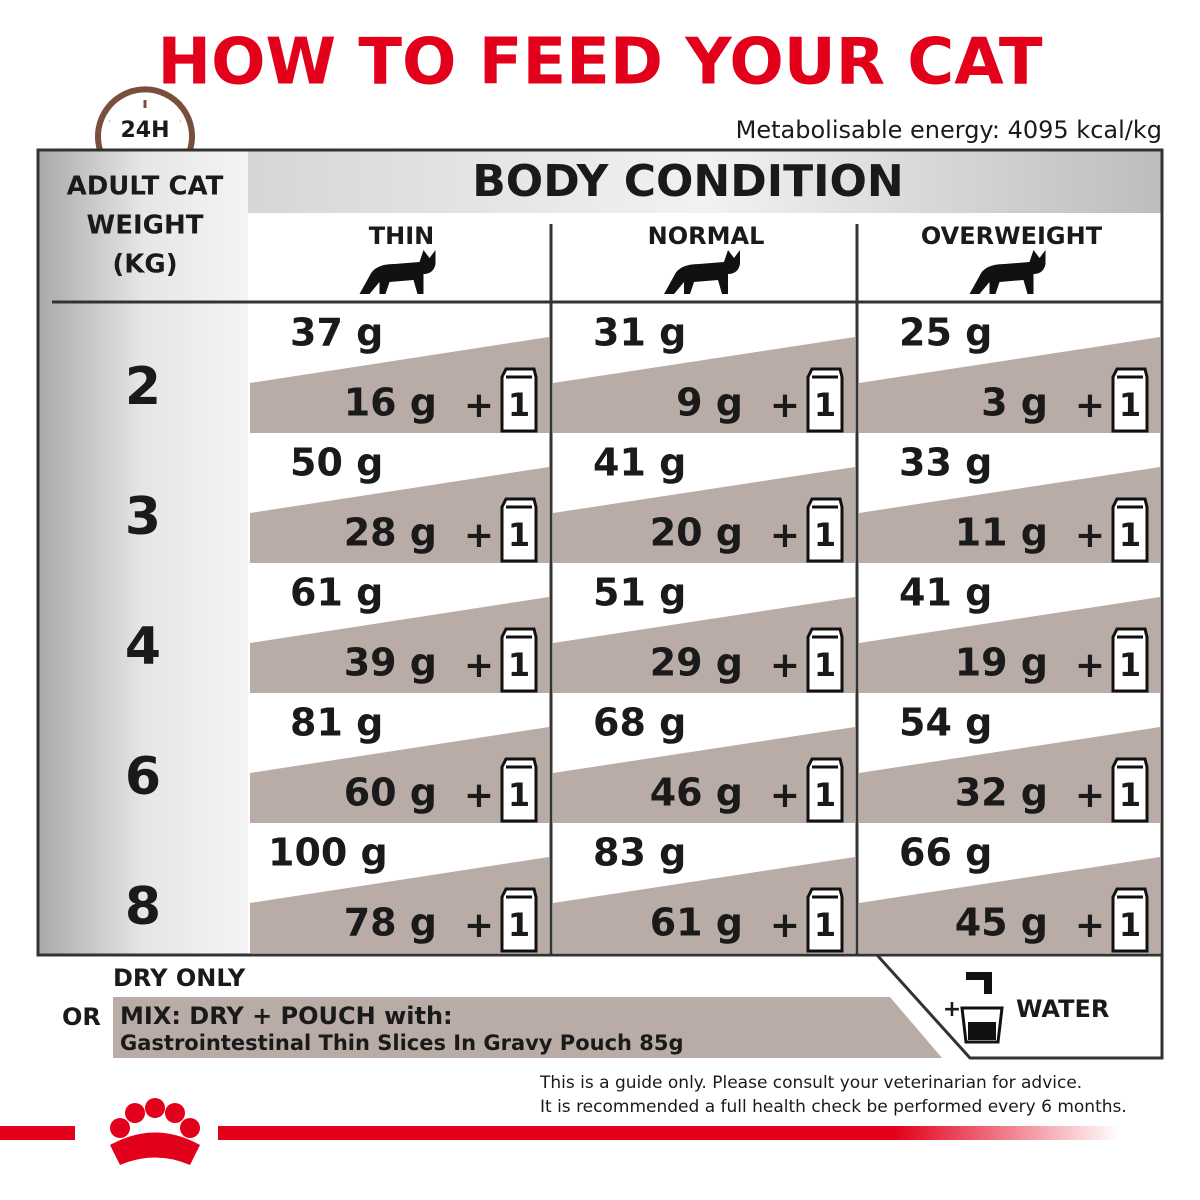 This screenshot has width=1200, height=1200. What do you see at coordinates (945, 723) in the screenshot?
I see `dry-amount: 54 g` at bounding box center [945, 723].